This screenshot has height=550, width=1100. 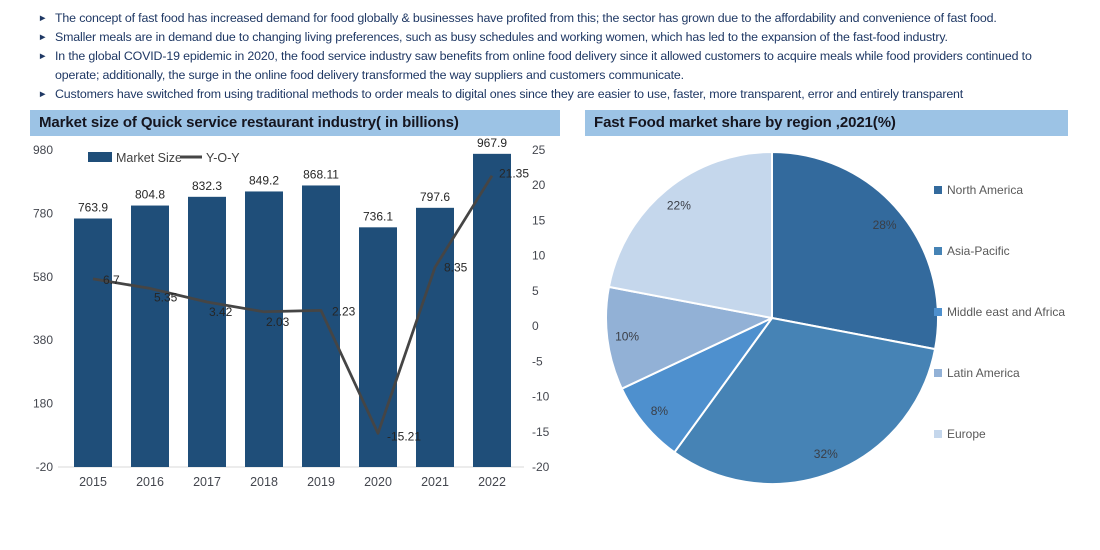 What do you see at coordinates (679, 205) in the screenshot?
I see `pie-value-label: 22%` at bounding box center [679, 205].